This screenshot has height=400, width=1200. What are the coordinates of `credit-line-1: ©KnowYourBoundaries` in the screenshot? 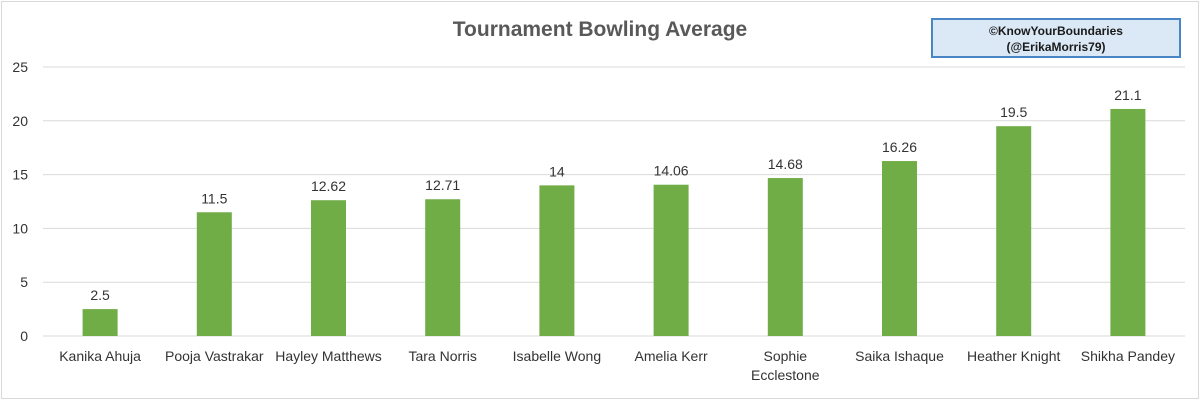 It's located at (1056, 31).